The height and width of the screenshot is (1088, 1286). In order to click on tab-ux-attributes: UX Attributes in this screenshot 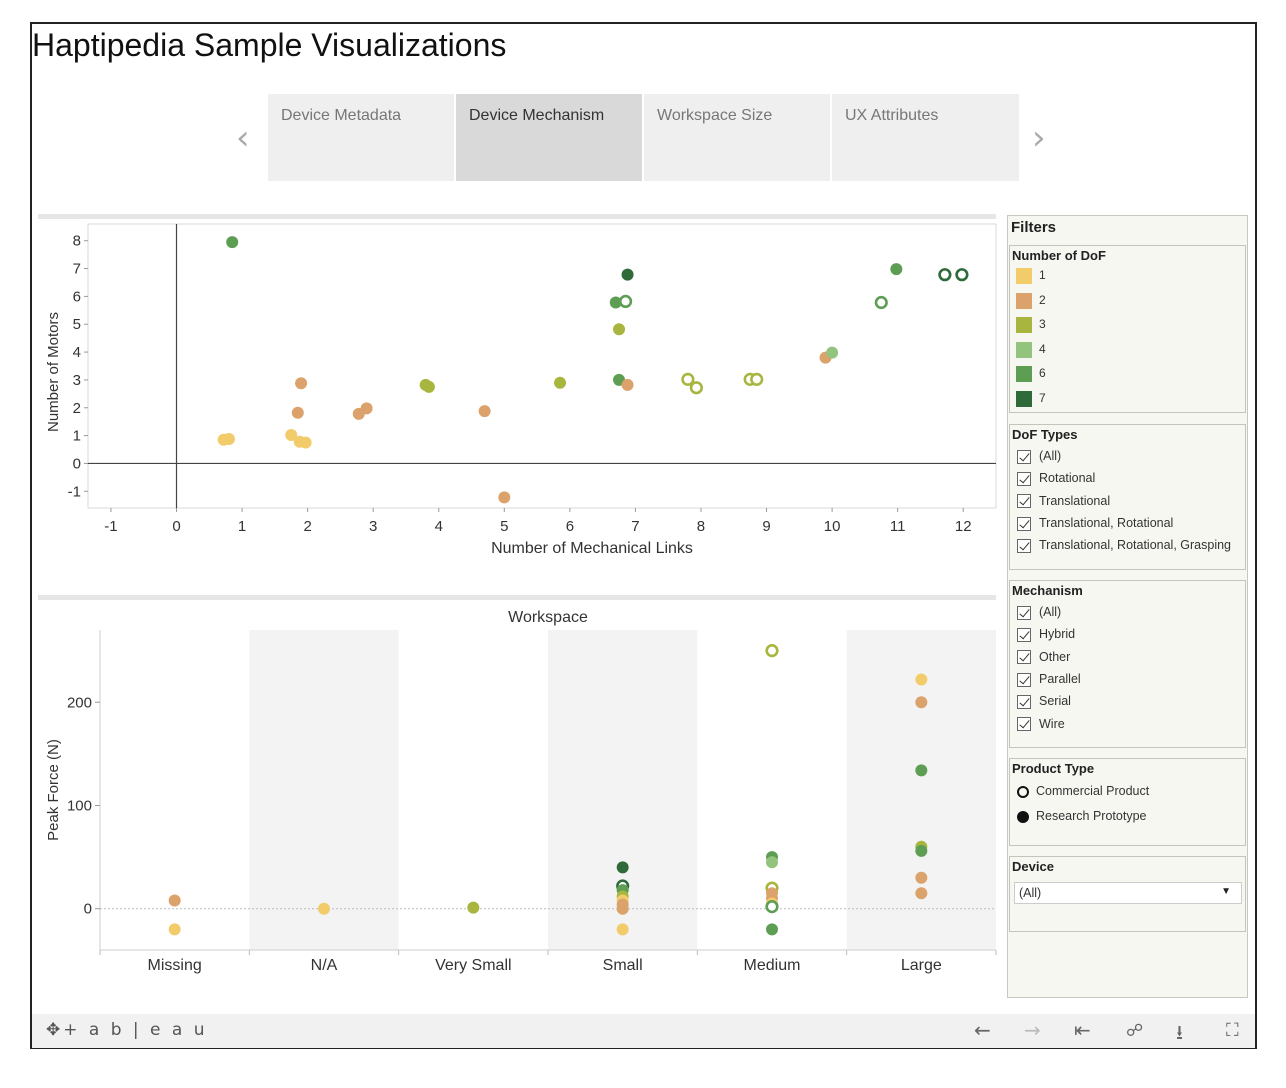, I will do `click(925, 137)`.